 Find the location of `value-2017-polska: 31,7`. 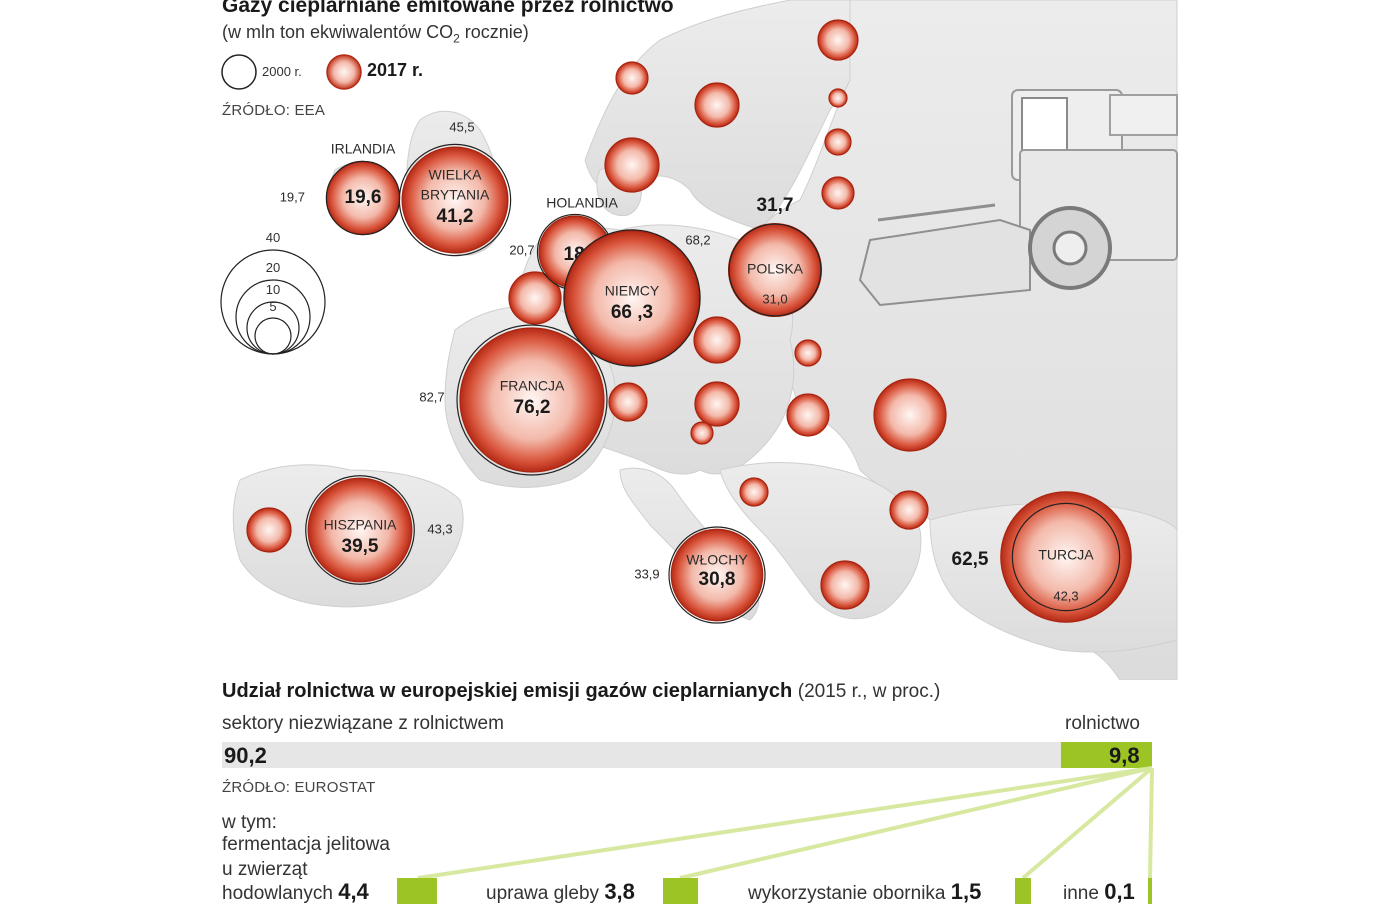

value-2017-polska: 31,7 is located at coordinates (775, 205).